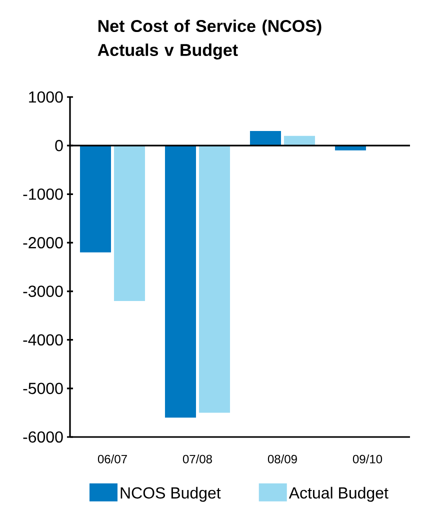 The width and height of the screenshot is (425, 519). What do you see at coordinates (43, 242) in the screenshot?
I see `y-tick-label: -2000` at bounding box center [43, 242].